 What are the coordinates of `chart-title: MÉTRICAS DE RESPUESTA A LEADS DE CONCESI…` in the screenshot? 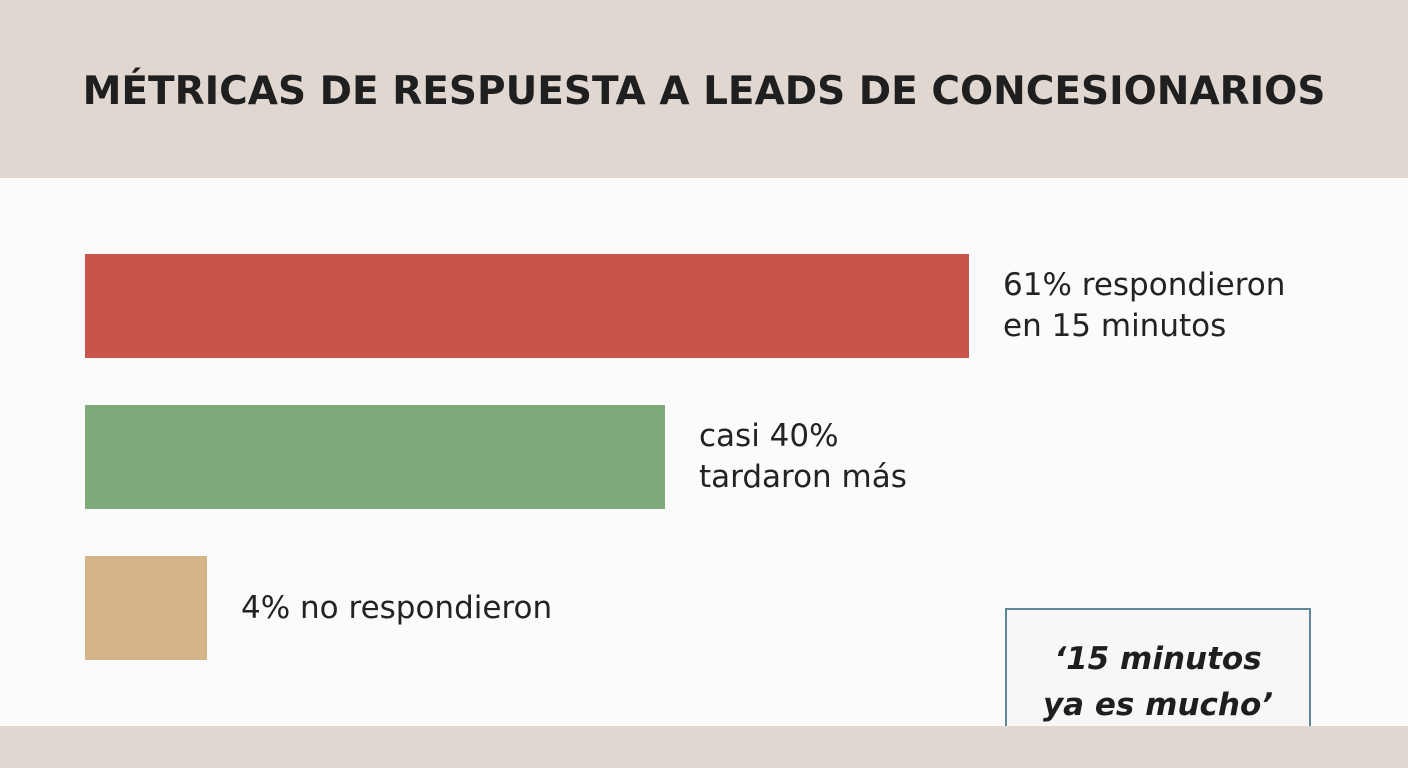 It's located at (704, 91).